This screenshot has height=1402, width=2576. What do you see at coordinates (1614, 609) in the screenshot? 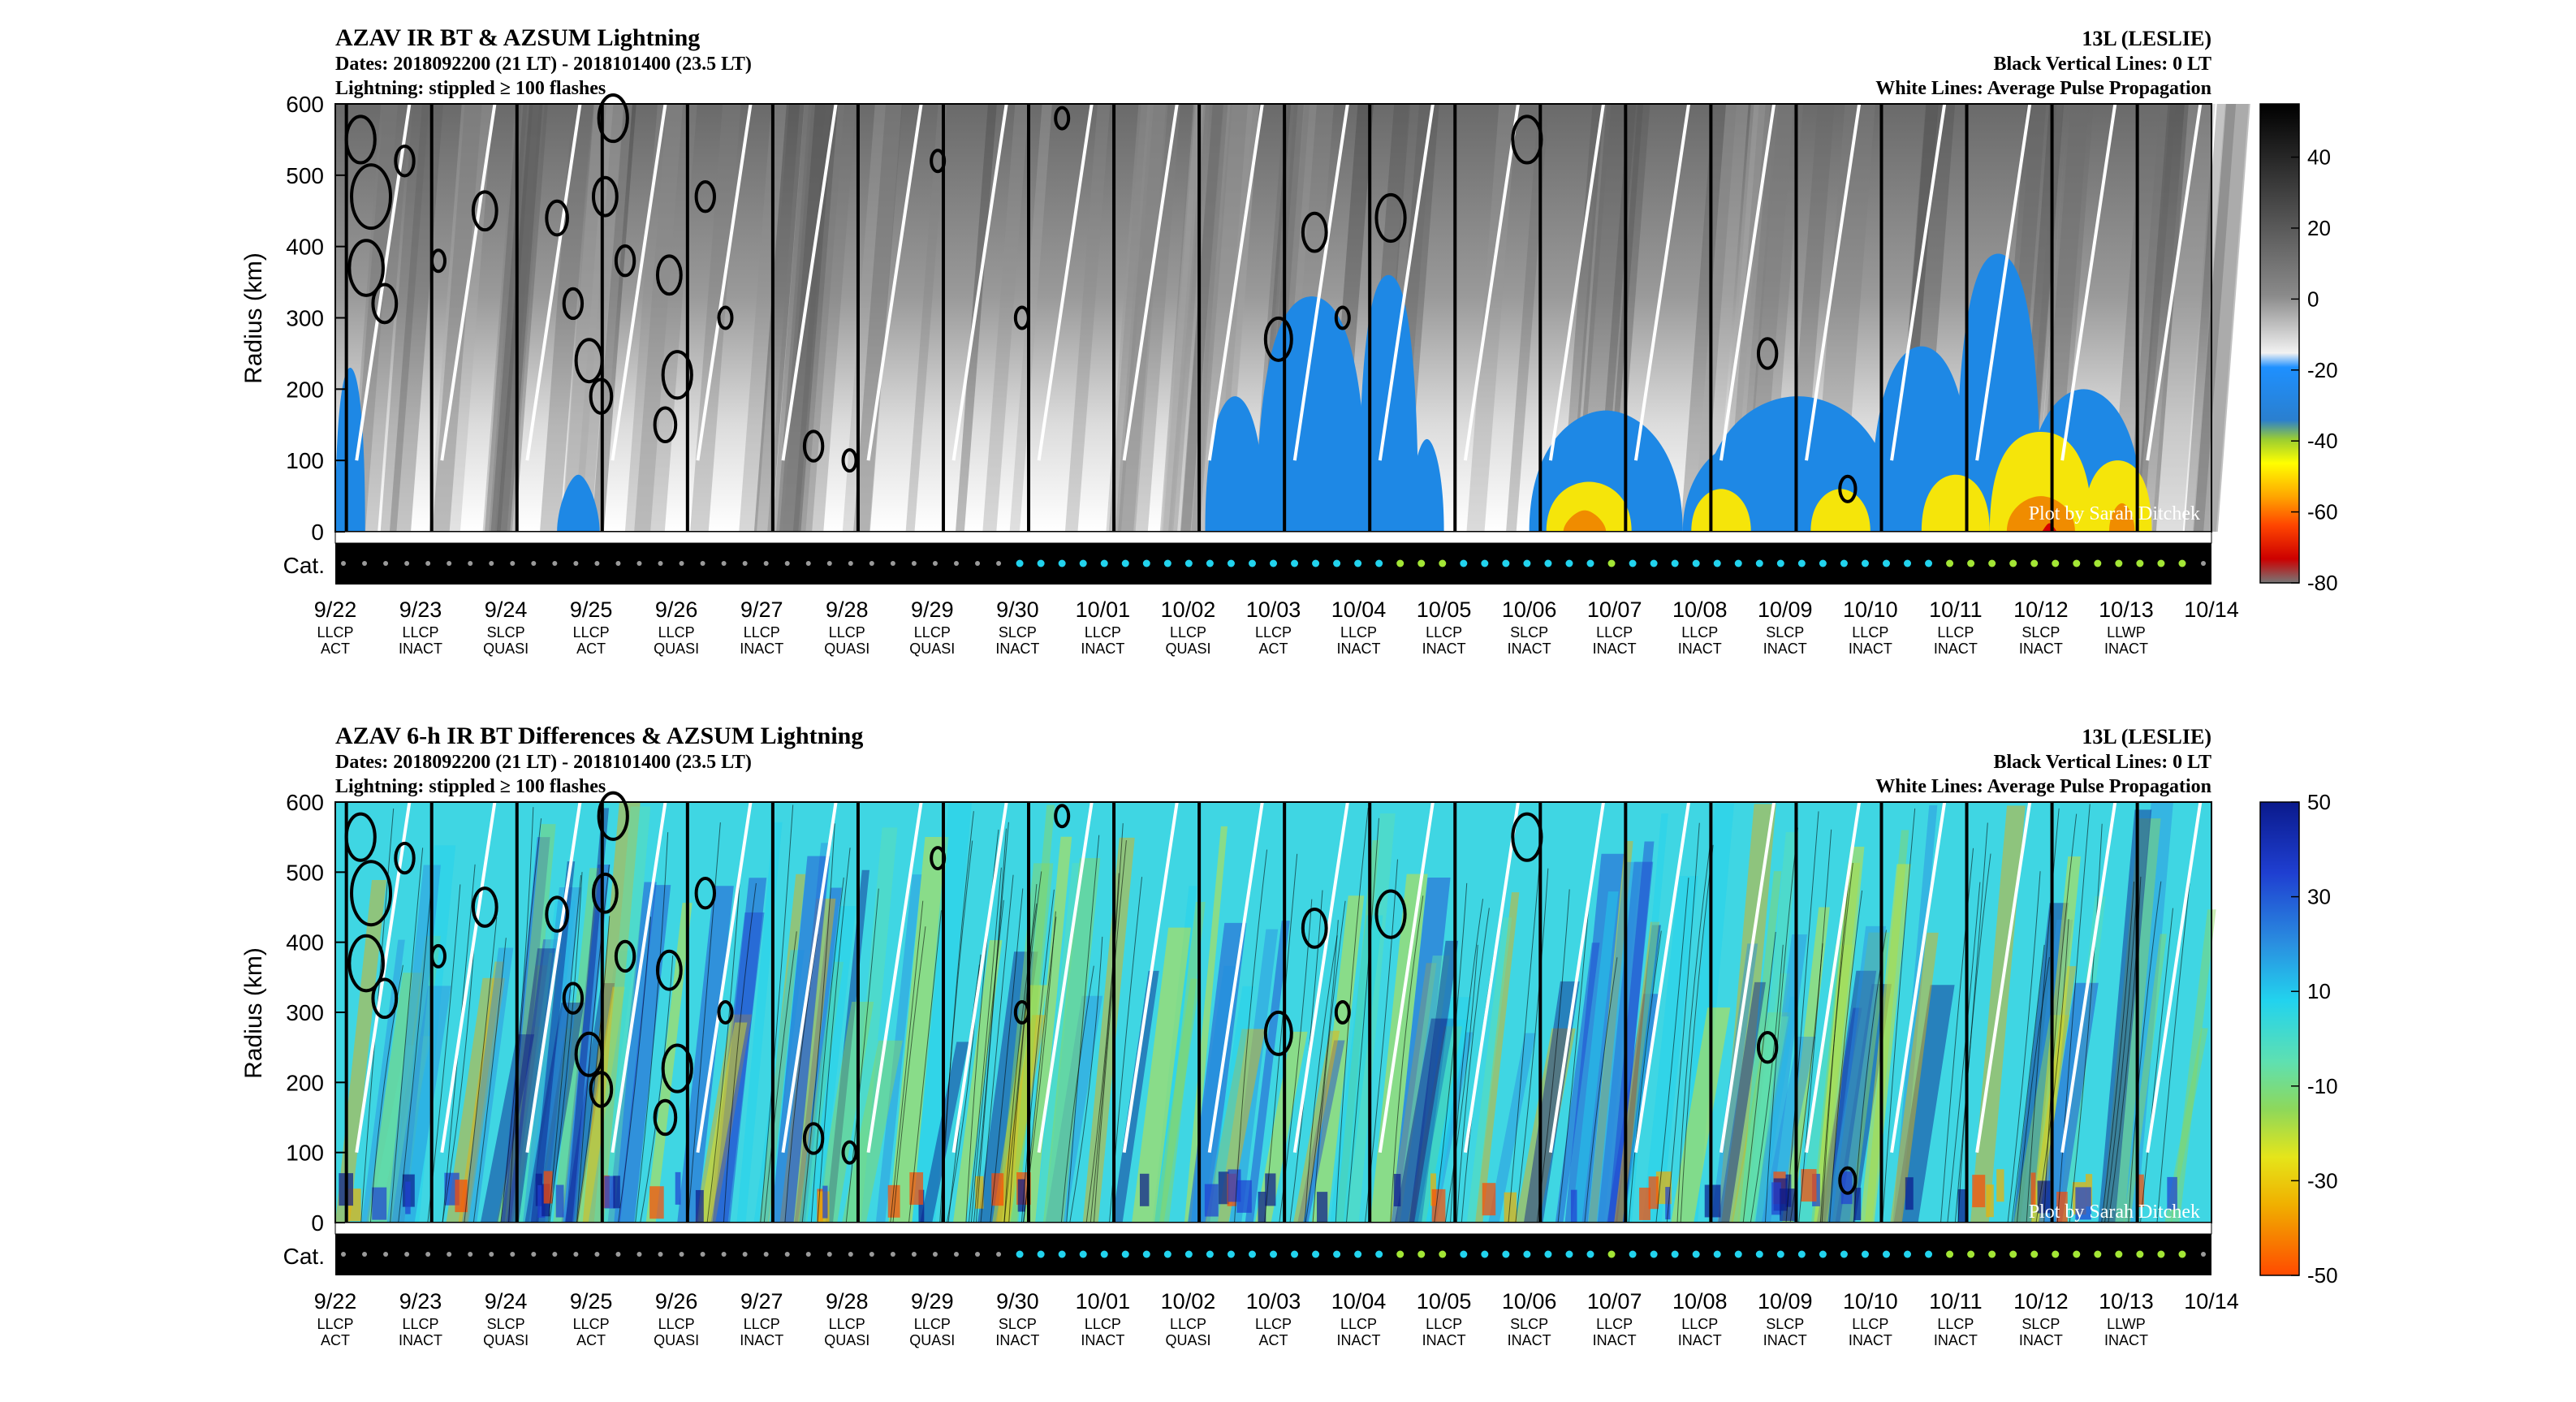
I see `x-tick-date: 10/07` at bounding box center [1614, 609].